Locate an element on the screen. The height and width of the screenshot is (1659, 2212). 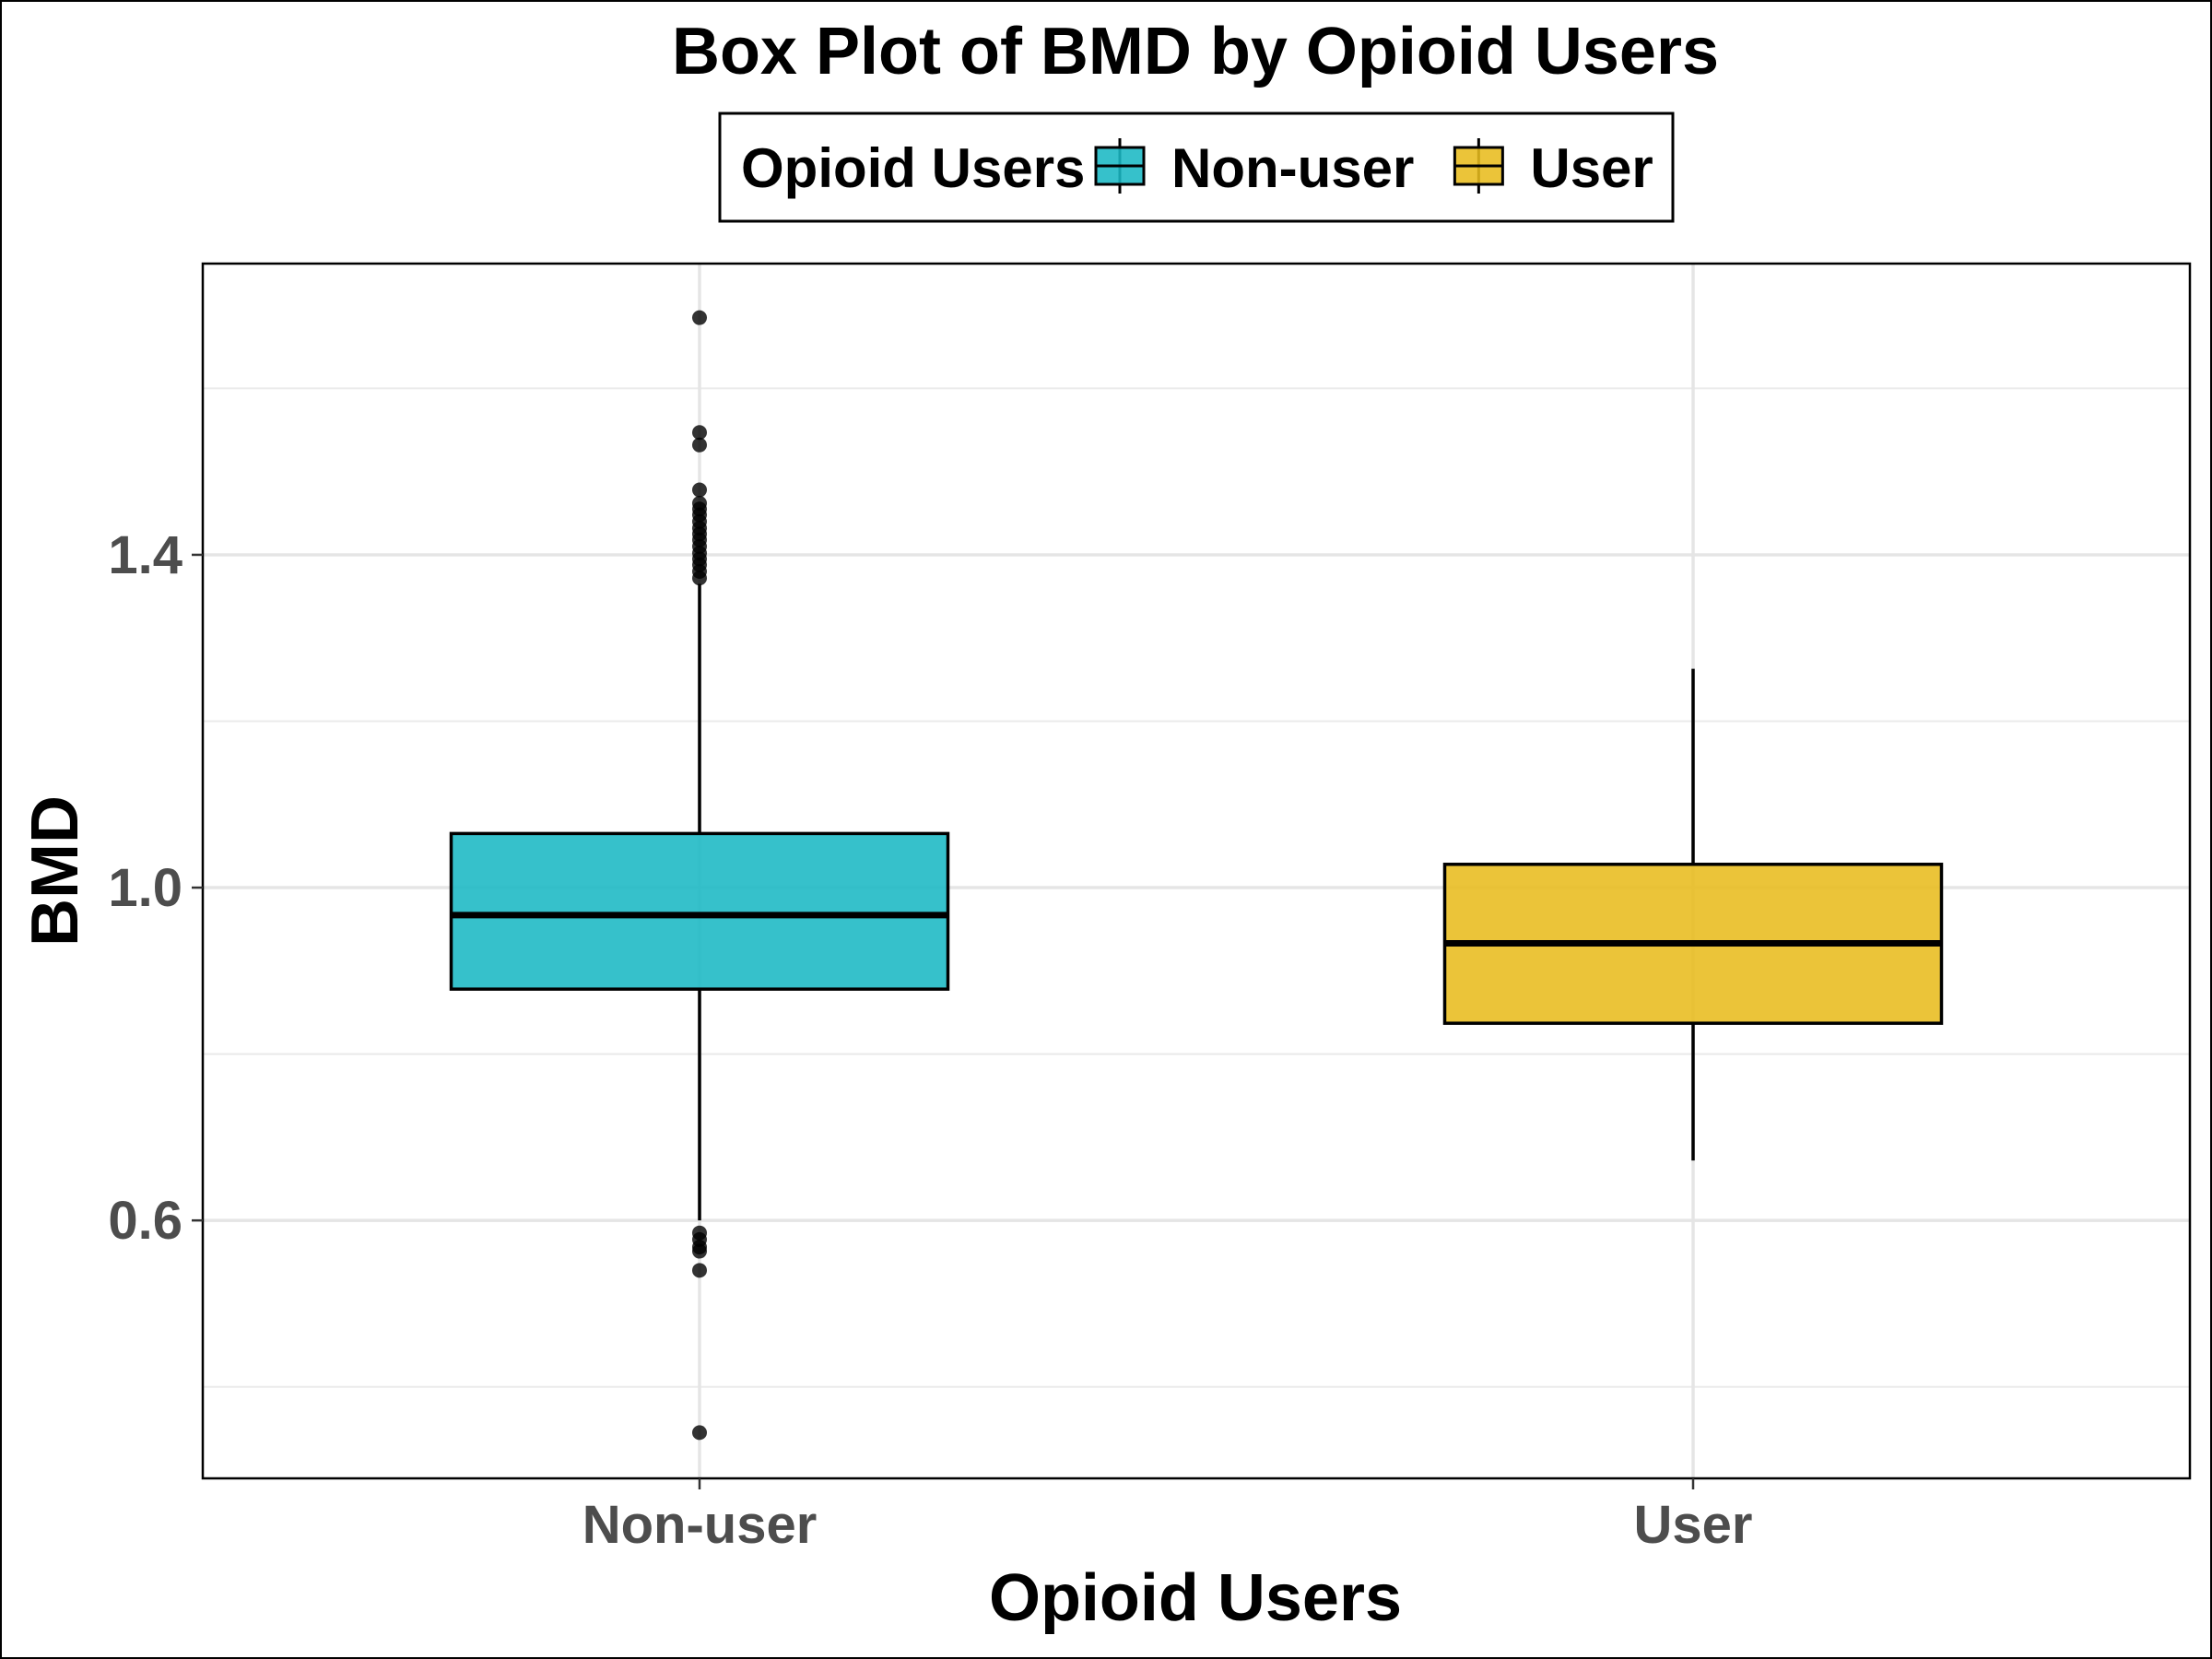
legend-item-user: User is located at coordinates (1553, 168).